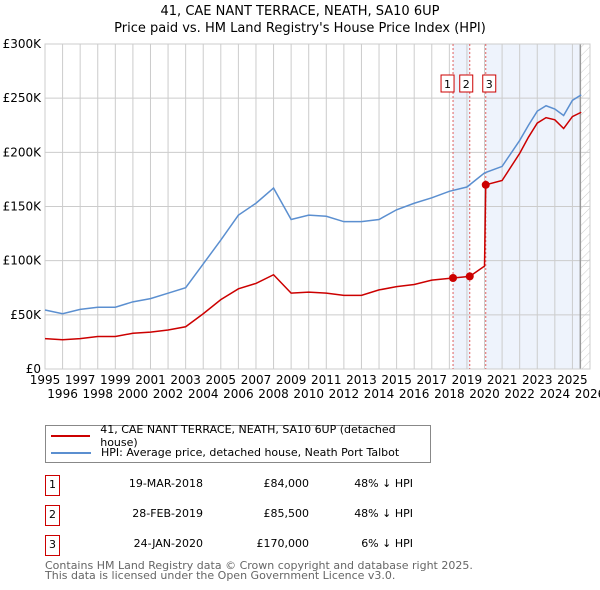 This screenshot has width=600, height=590. Describe the element at coordinates (245, 545) in the screenshot. I see `table-row: 3 24-JAN-2020 £170,000 6% ↓ HPI` at that location.